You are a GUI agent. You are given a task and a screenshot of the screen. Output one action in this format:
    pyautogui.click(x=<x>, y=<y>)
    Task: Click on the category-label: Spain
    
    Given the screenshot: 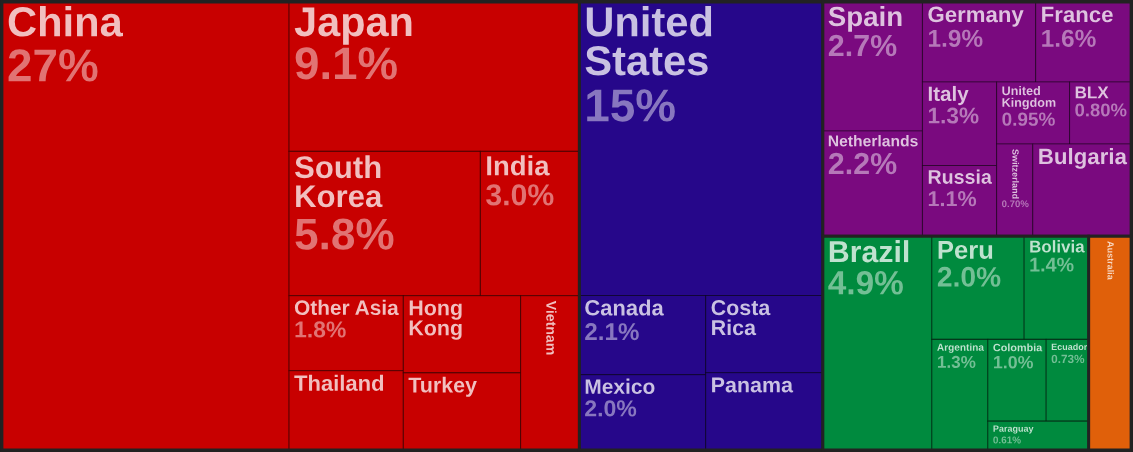 What is the action you would take?
    pyautogui.click(x=865, y=19)
    